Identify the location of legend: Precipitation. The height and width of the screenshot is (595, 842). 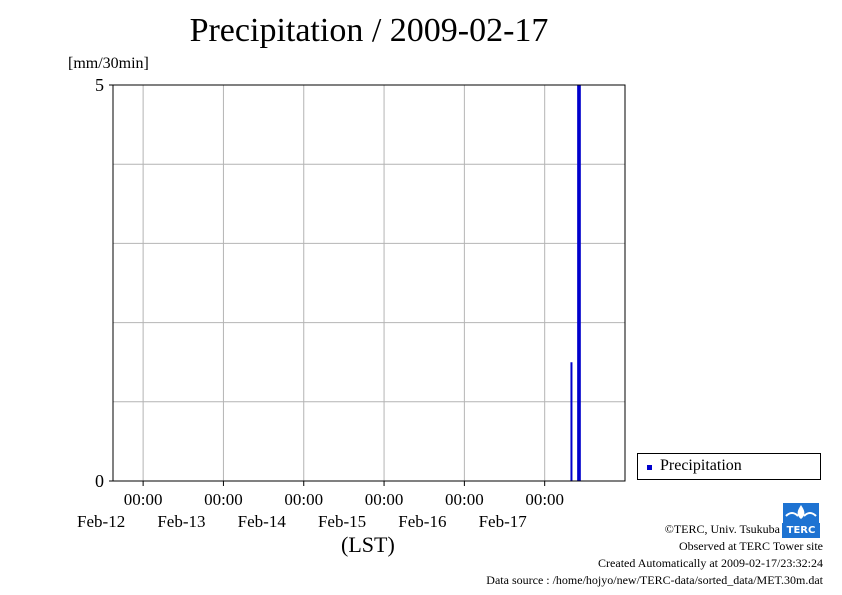
(729, 466).